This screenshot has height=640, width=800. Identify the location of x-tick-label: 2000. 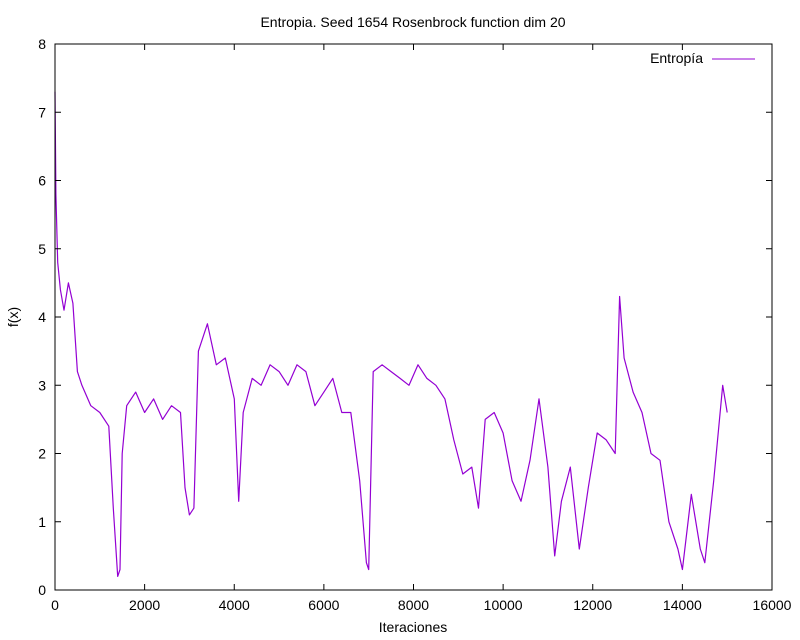
(144, 605).